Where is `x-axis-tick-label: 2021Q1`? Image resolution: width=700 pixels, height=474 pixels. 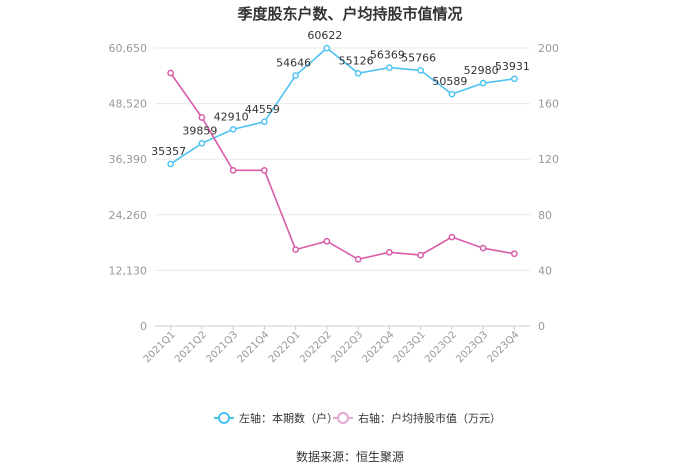
x-axis-tick-label: 2021Q1 is located at coordinates (160, 347).